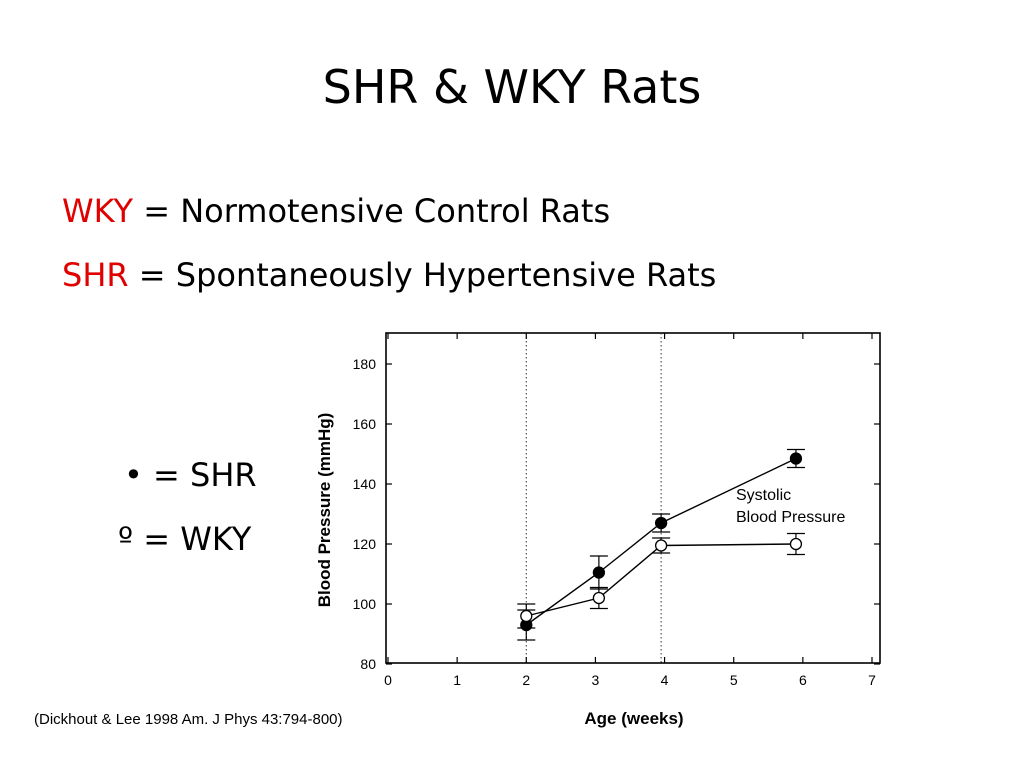 The width and height of the screenshot is (1024, 768). Describe the element at coordinates (457, 680) in the screenshot. I see `x-tick-label: 1` at that location.